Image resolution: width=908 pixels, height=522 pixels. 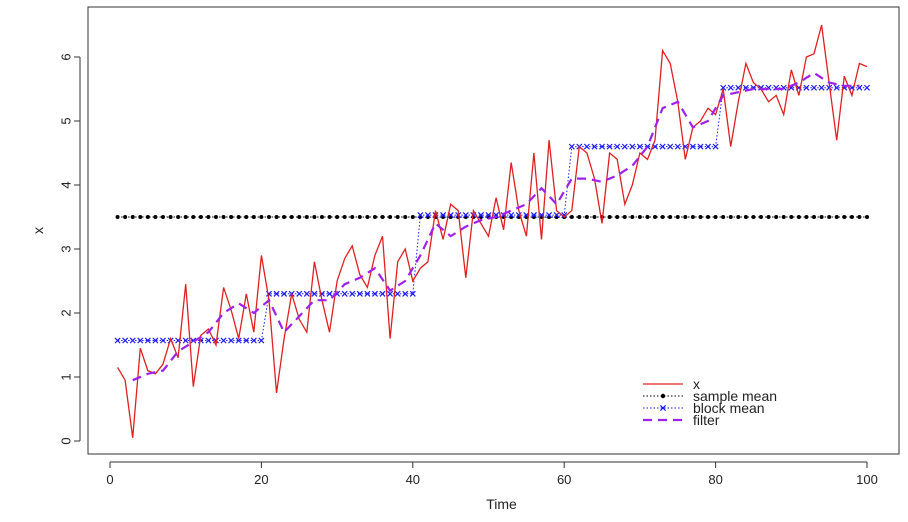 What do you see at coordinates (66, 376) in the screenshot?
I see `y-tick-label: 1` at bounding box center [66, 376].